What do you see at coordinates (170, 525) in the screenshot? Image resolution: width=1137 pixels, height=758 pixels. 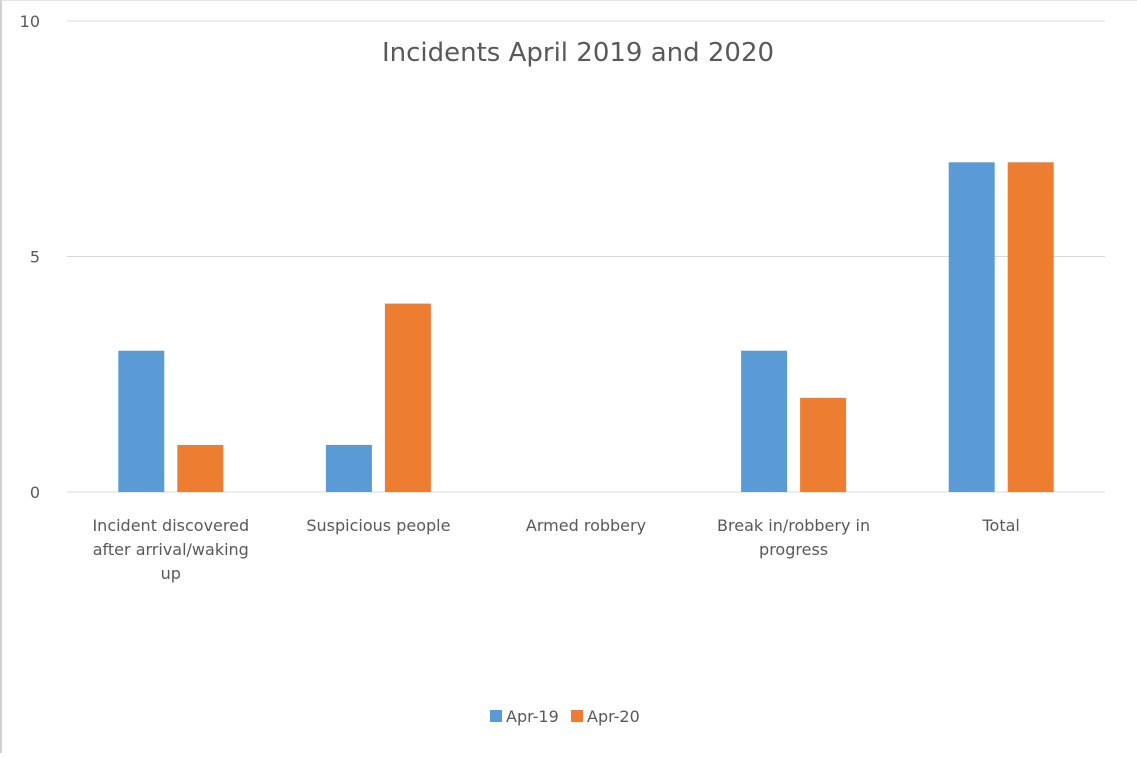 I see `x-tick-label-line: Incident discovered` at bounding box center [170, 525].